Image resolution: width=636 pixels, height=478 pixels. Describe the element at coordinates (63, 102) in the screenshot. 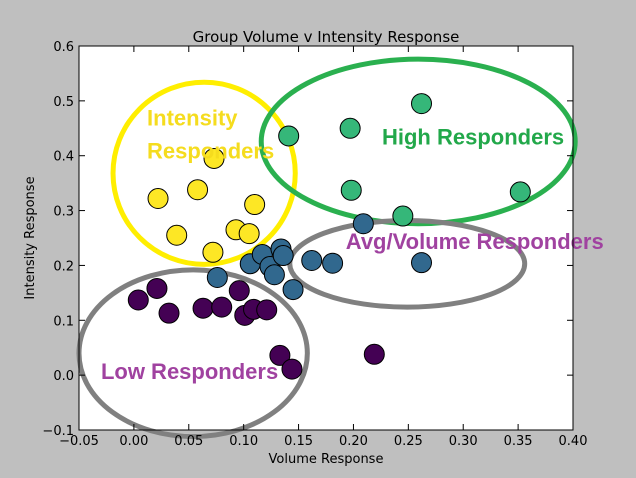

I see `y-tick-label: 0.5` at that location.